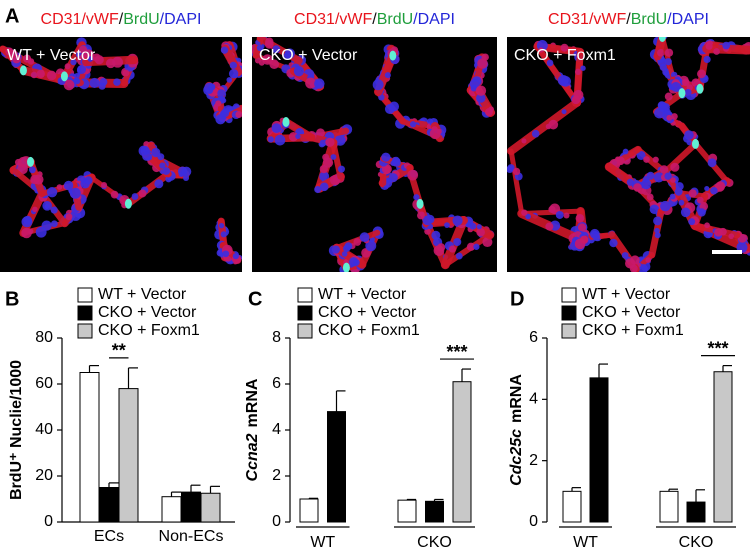 This screenshot has width=750, height=555. What do you see at coordinates (565, 55) in the screenshot?
I see `image-label: CKO + Foxm1` at bounding box center [565, 55].